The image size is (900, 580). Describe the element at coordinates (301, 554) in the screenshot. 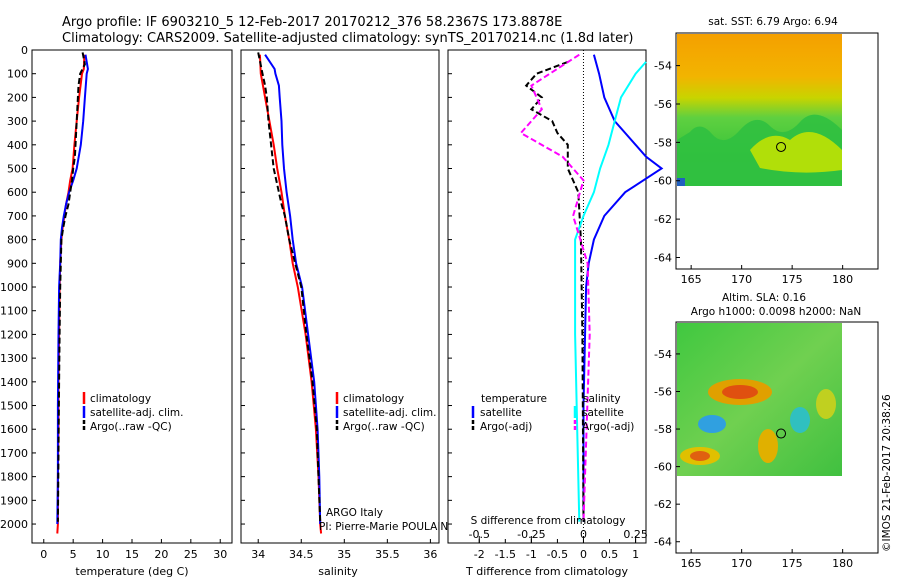

I see `x-tick-label: 34.5` at that location.